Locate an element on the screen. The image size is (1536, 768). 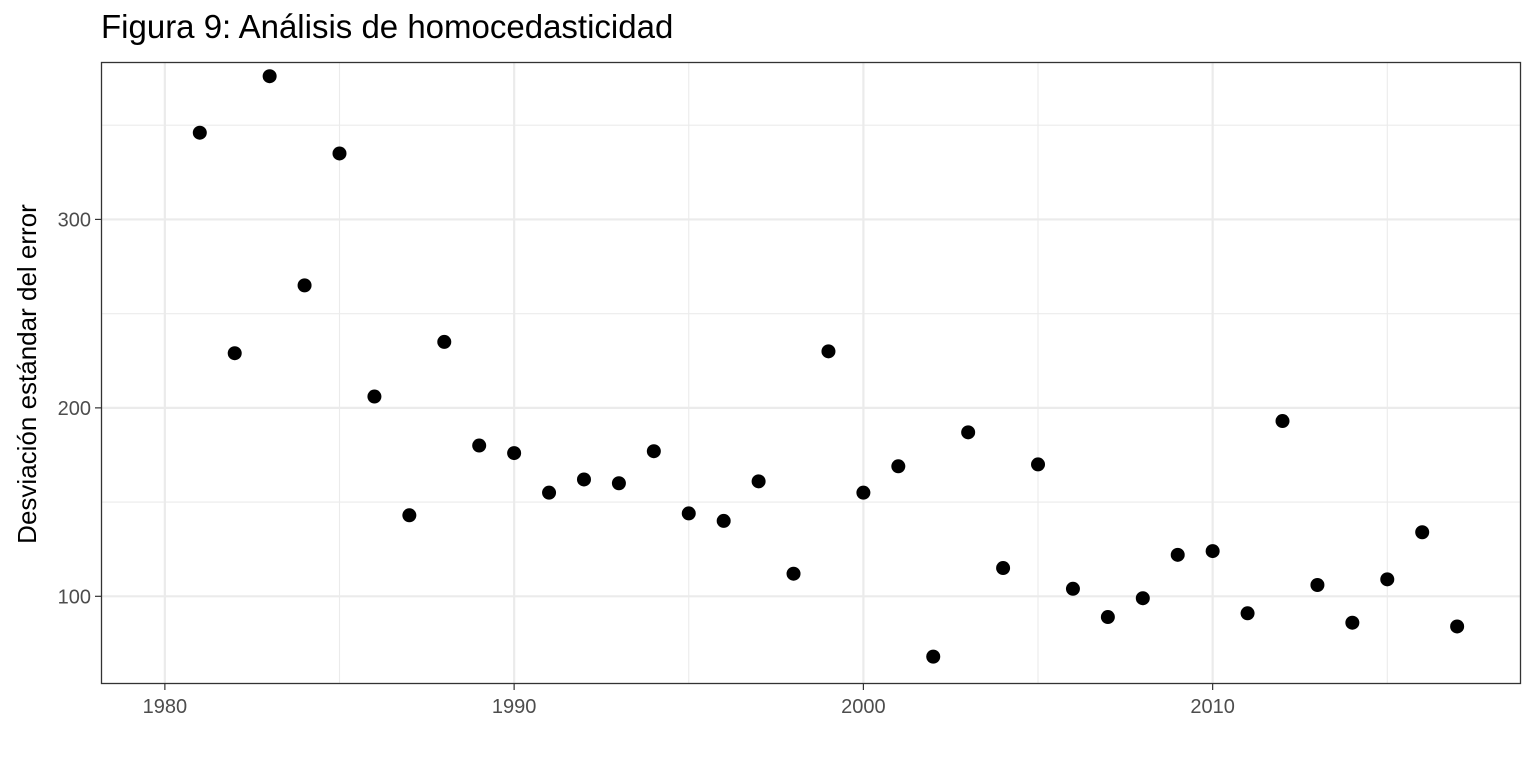
y-tick-label: 100 is located at coordinates (74, 597).